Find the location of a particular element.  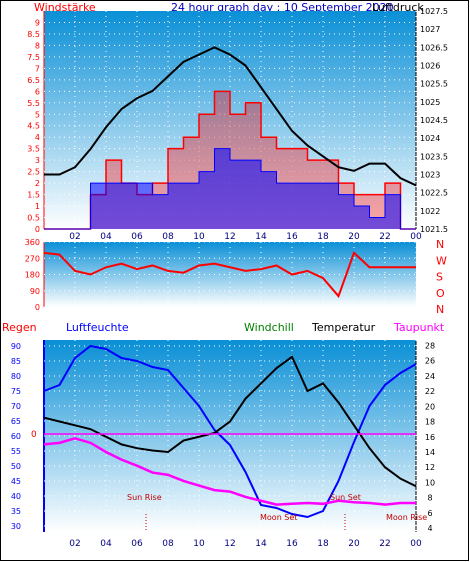

direction-tick-label: 270 is located at coordinates (32, 258).